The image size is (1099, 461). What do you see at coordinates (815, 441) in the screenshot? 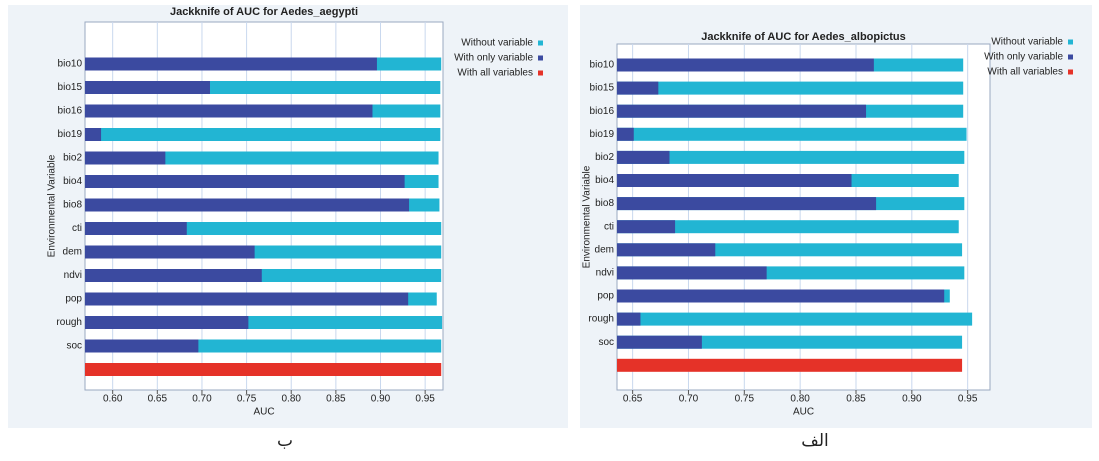
I see `caption: الف` at bounding box center [815, 441].